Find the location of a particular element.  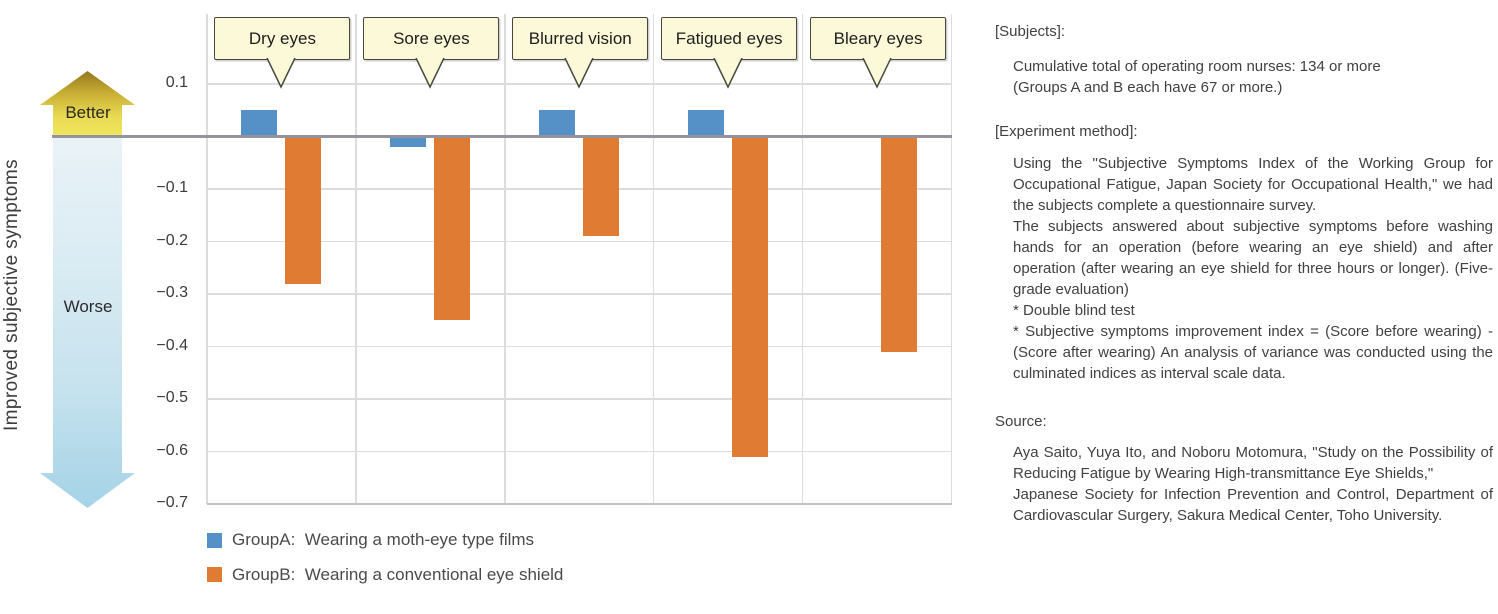

legend-swatch-groupb is located at coordinates (214, 574).